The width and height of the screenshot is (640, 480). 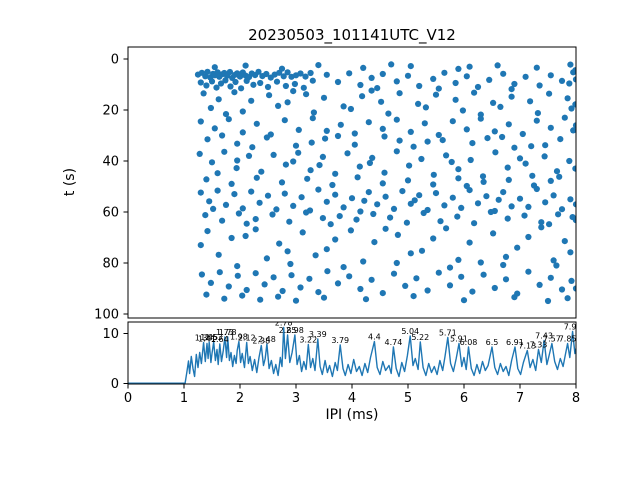 What do you see at coordinates (318, 334) in the screenshot?
I see `peak-label: 3.39` at bounding box center [318, 334].